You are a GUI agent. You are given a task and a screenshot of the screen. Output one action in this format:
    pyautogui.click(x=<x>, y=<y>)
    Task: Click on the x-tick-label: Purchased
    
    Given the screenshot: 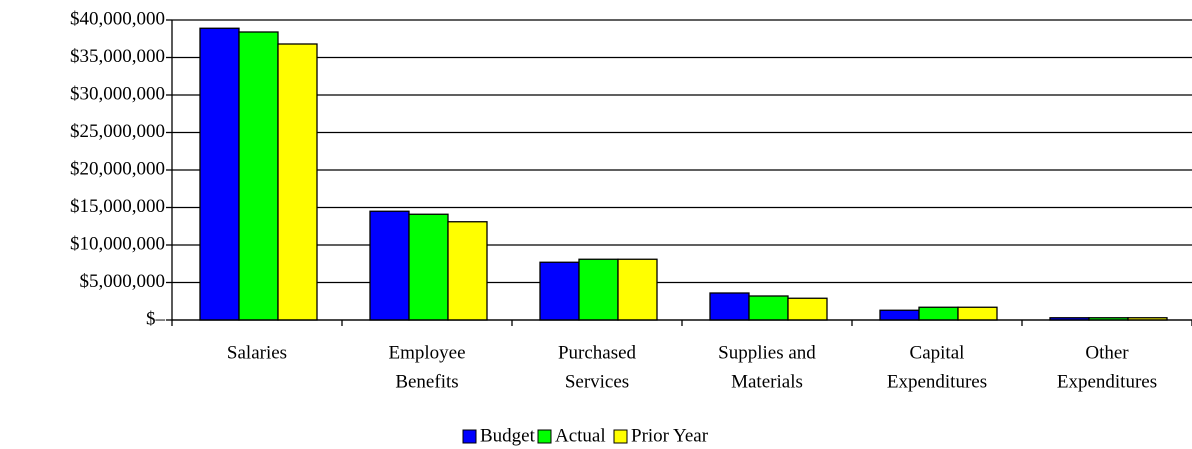 What is the action you would take?
    pyautogui.click(x=597, y=352)
    